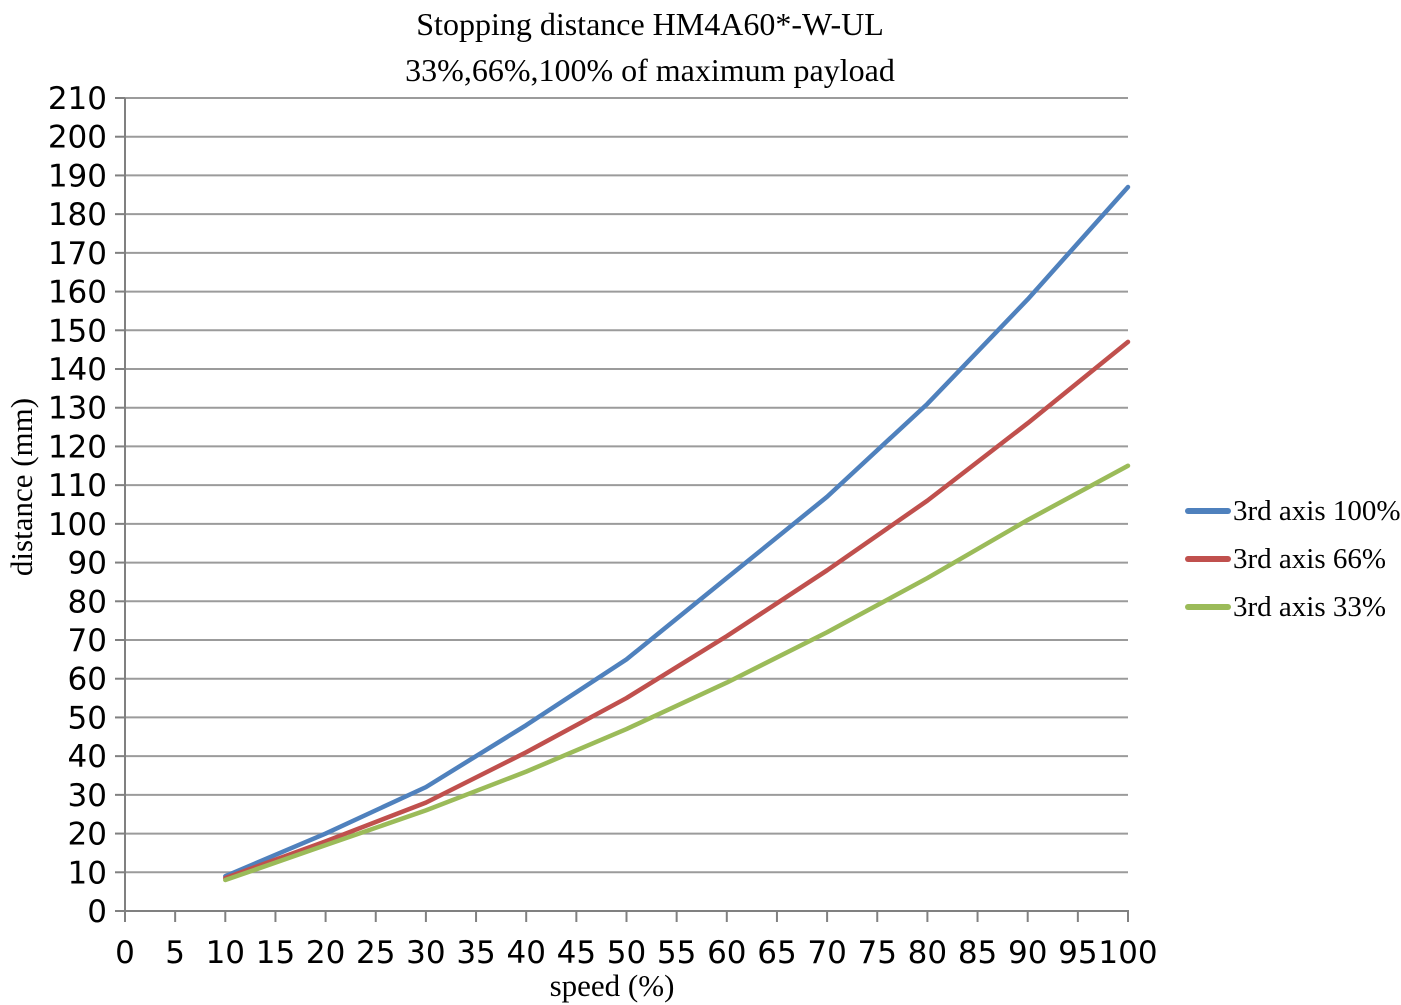  What do you see at coordinates (676, 953) in the screenshot?
I see `svg-text: 55` at bounding box center [676, 953].